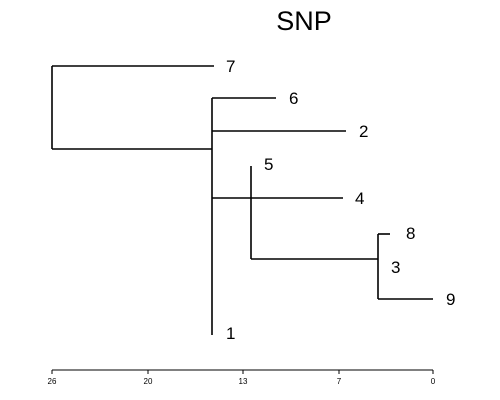  Describe the element at coordinates (395, 267) in the screenshot. I see `leaf-label-3: 3` at that location.